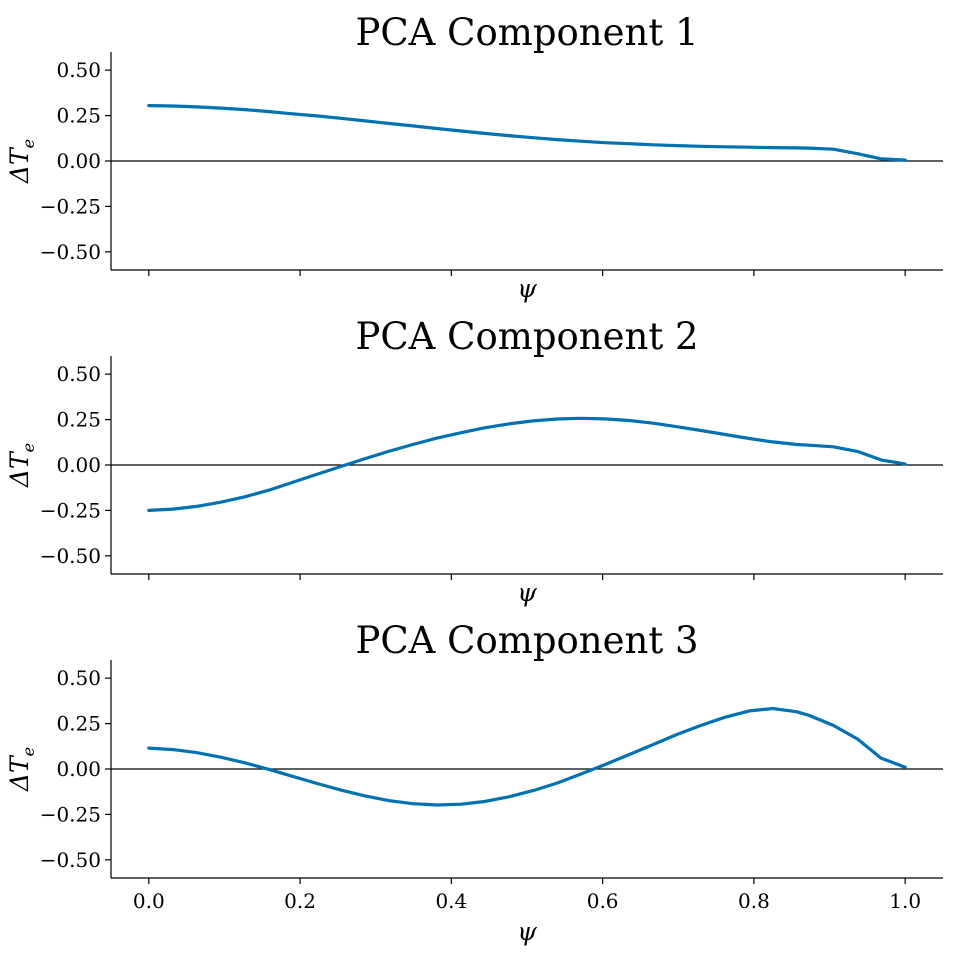 The height and width of the screenshot is (960, 960). Describe the element at coordinates (149, 901) in the screenshot. I see `x-tick-label: 0.0` at that location.